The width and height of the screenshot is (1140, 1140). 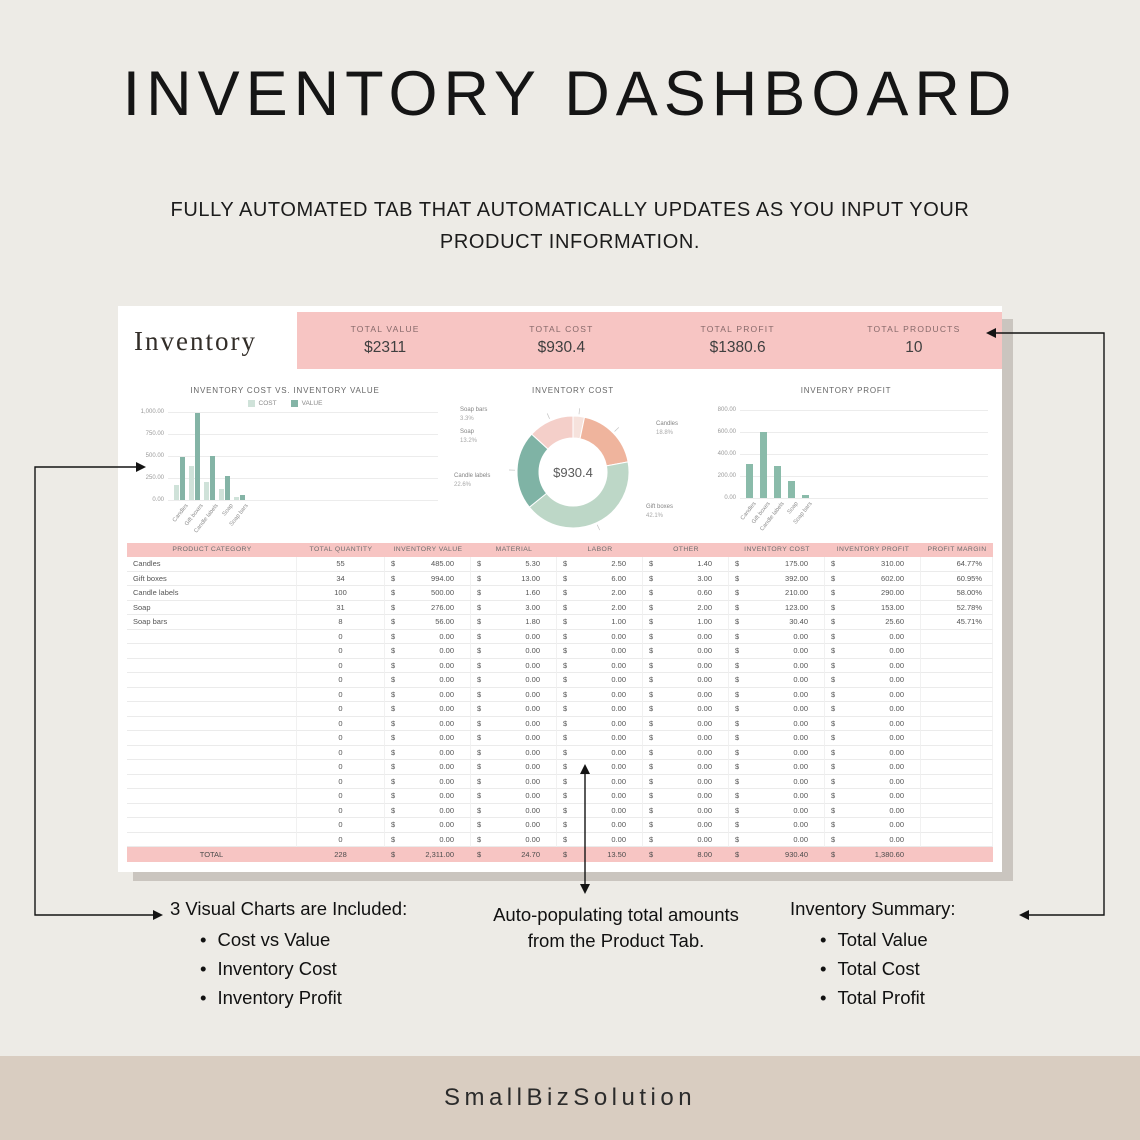 I want to click on bar-candle-labels, so click(x=212, y=478).